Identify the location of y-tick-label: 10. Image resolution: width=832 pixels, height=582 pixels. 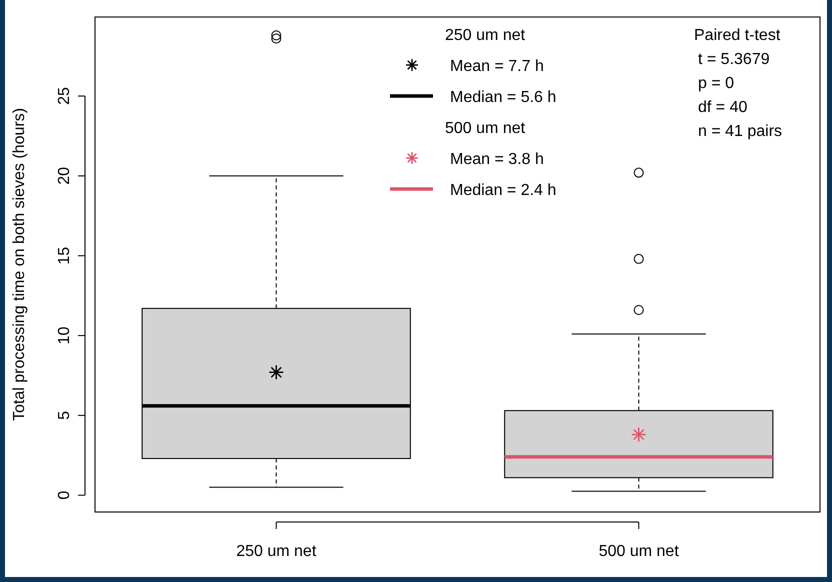
(64, 335).